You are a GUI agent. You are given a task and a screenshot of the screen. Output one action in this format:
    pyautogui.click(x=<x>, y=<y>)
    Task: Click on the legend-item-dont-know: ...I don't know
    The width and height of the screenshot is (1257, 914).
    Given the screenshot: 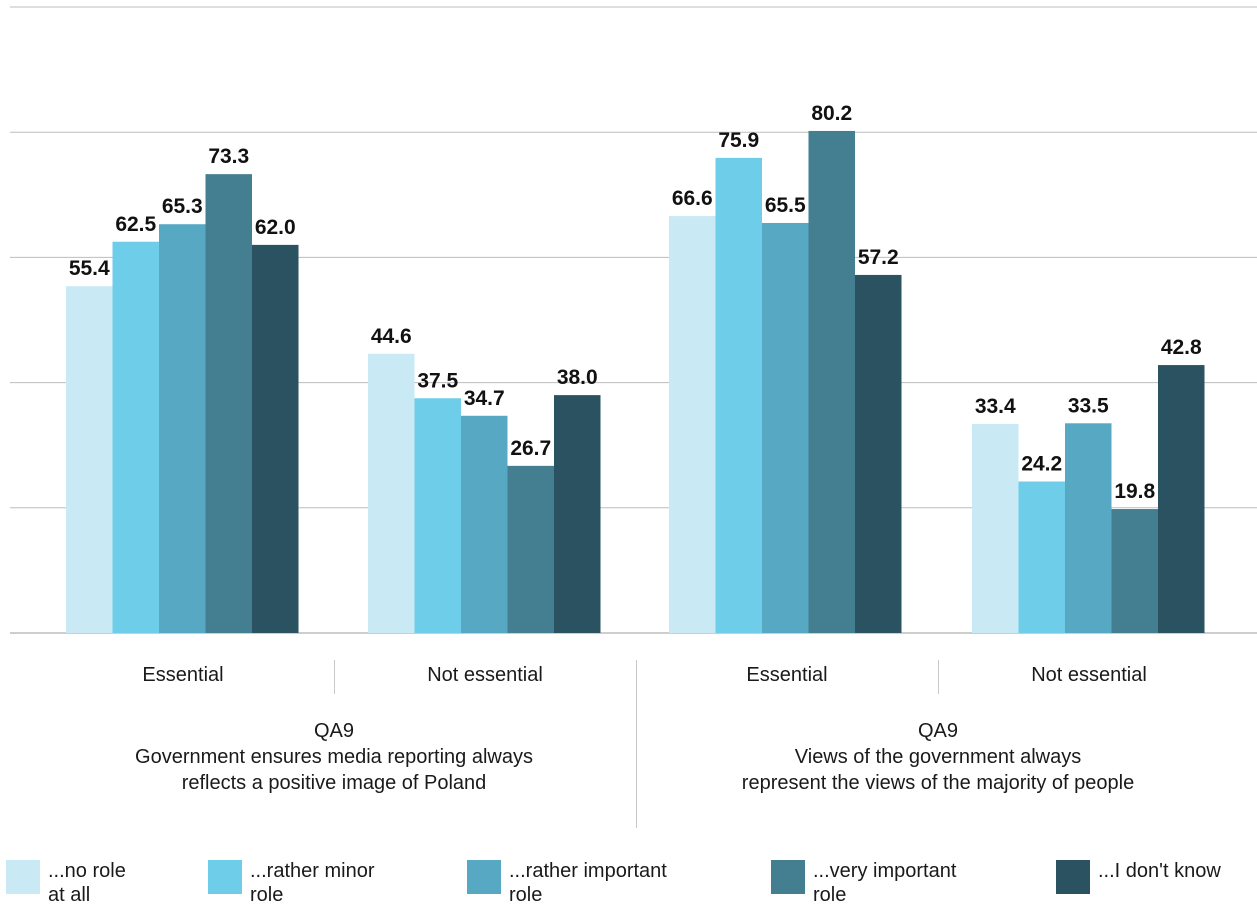 What is the action you would take?
    pyautogui.click(x=1138, y=877)
    